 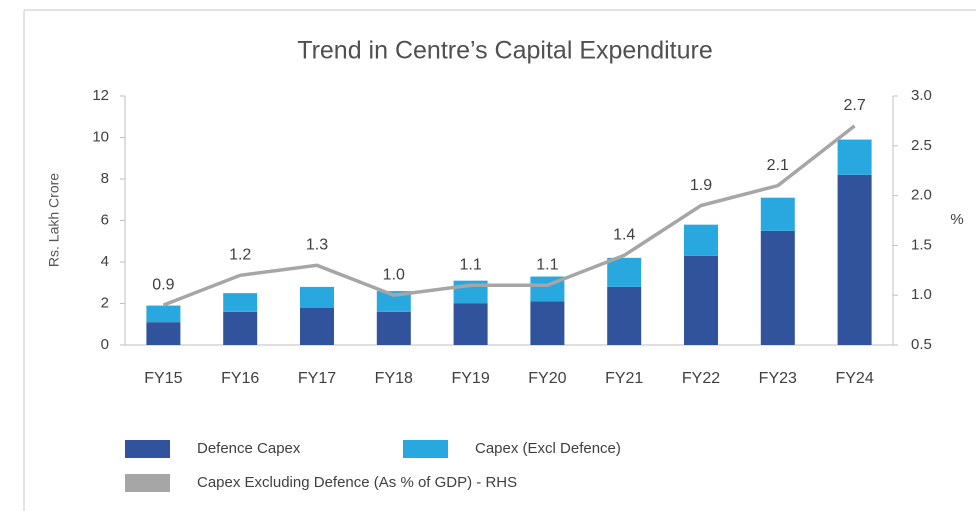 I want to click on y2-axis-label: %, so click(x=956, y=219).